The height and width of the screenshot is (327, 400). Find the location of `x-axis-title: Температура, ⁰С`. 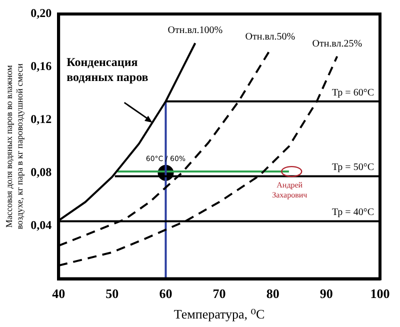

x-axis-title: Температура, ⁰С is located at coordinates (219, 314).